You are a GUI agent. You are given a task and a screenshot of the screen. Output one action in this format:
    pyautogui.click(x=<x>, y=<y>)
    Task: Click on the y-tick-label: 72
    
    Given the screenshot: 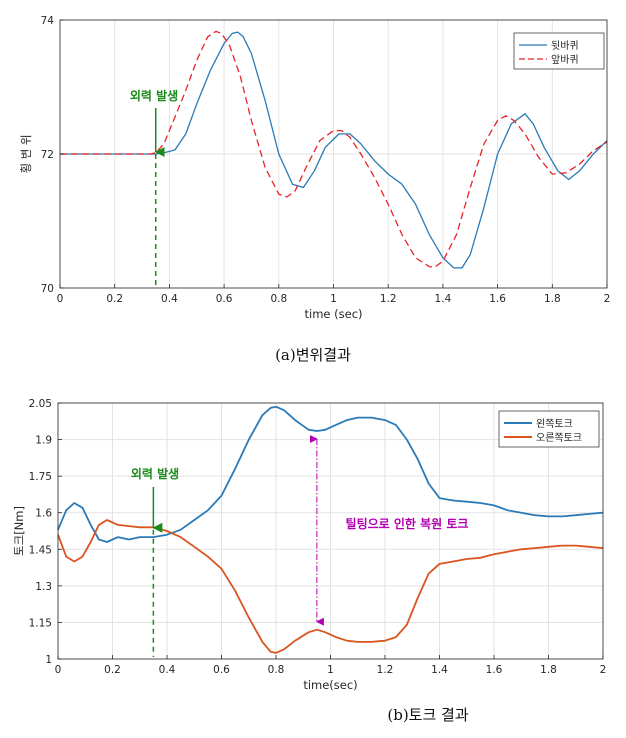 What is the action you would take?
    pyautogui.click(x=47, y=155)
    